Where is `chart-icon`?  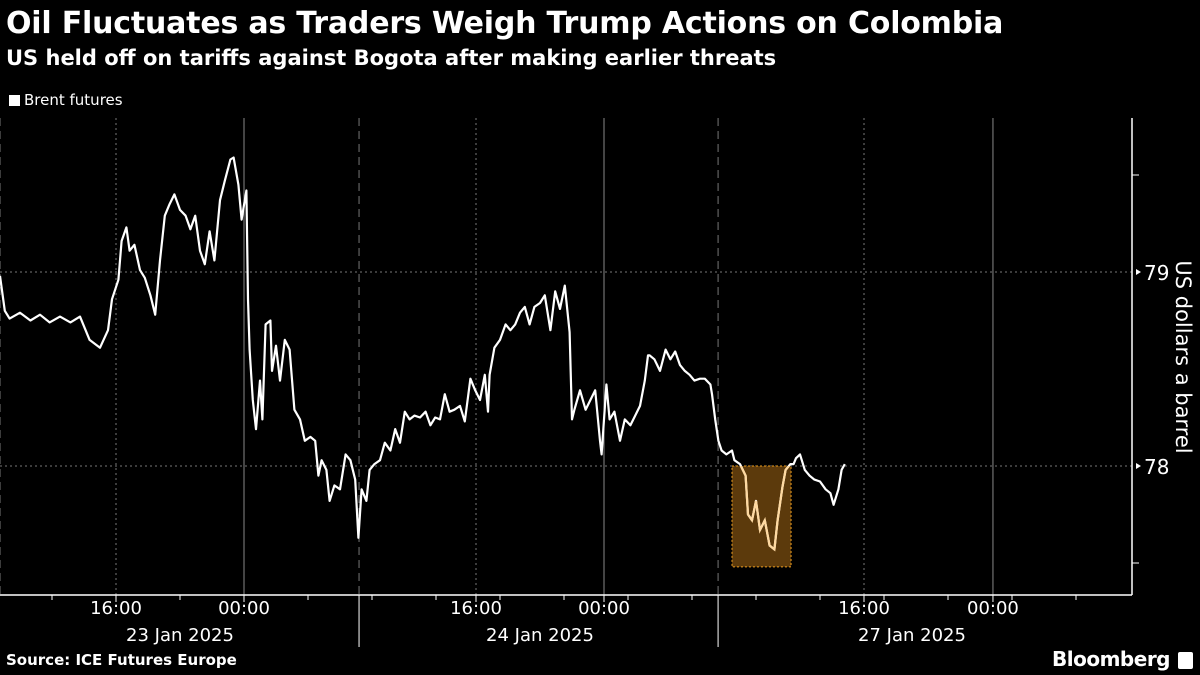
chart-icon is located at coordinates (1185, 660).